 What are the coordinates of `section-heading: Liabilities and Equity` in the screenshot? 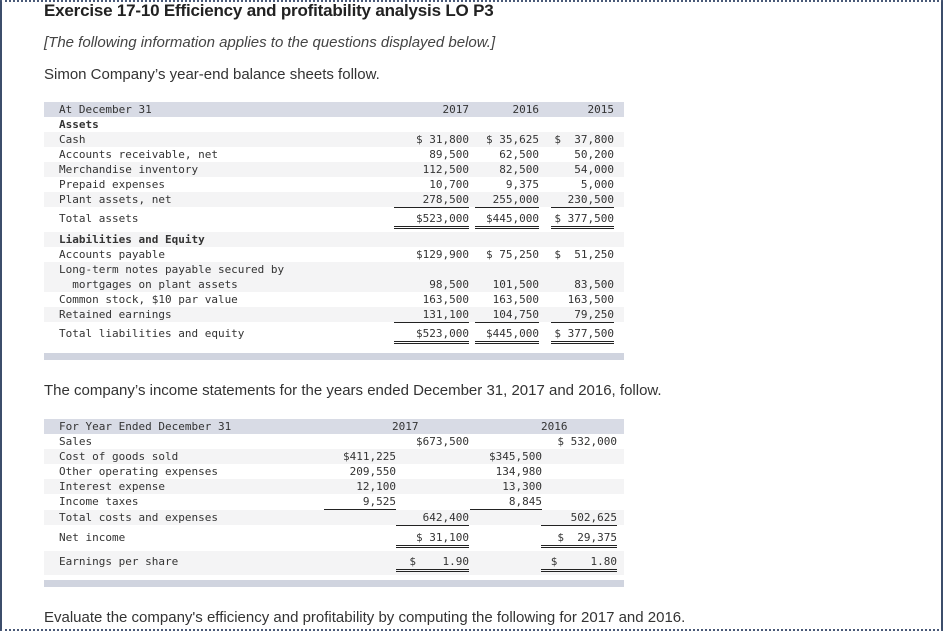 It's located at (334, 239).